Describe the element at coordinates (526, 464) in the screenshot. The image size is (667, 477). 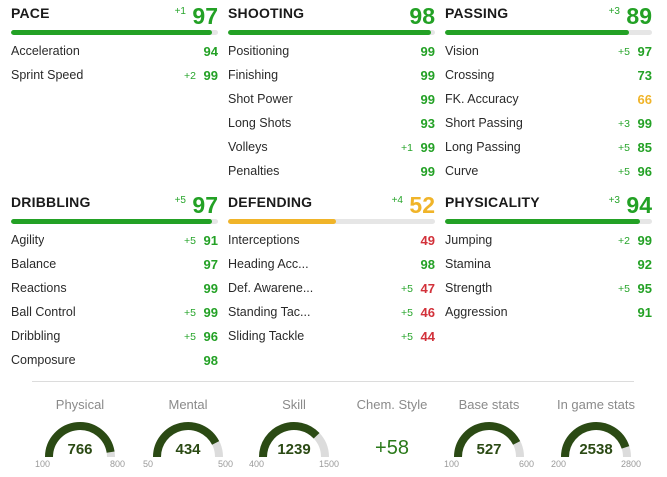
I see `gauge-max-label: 600` at that location.